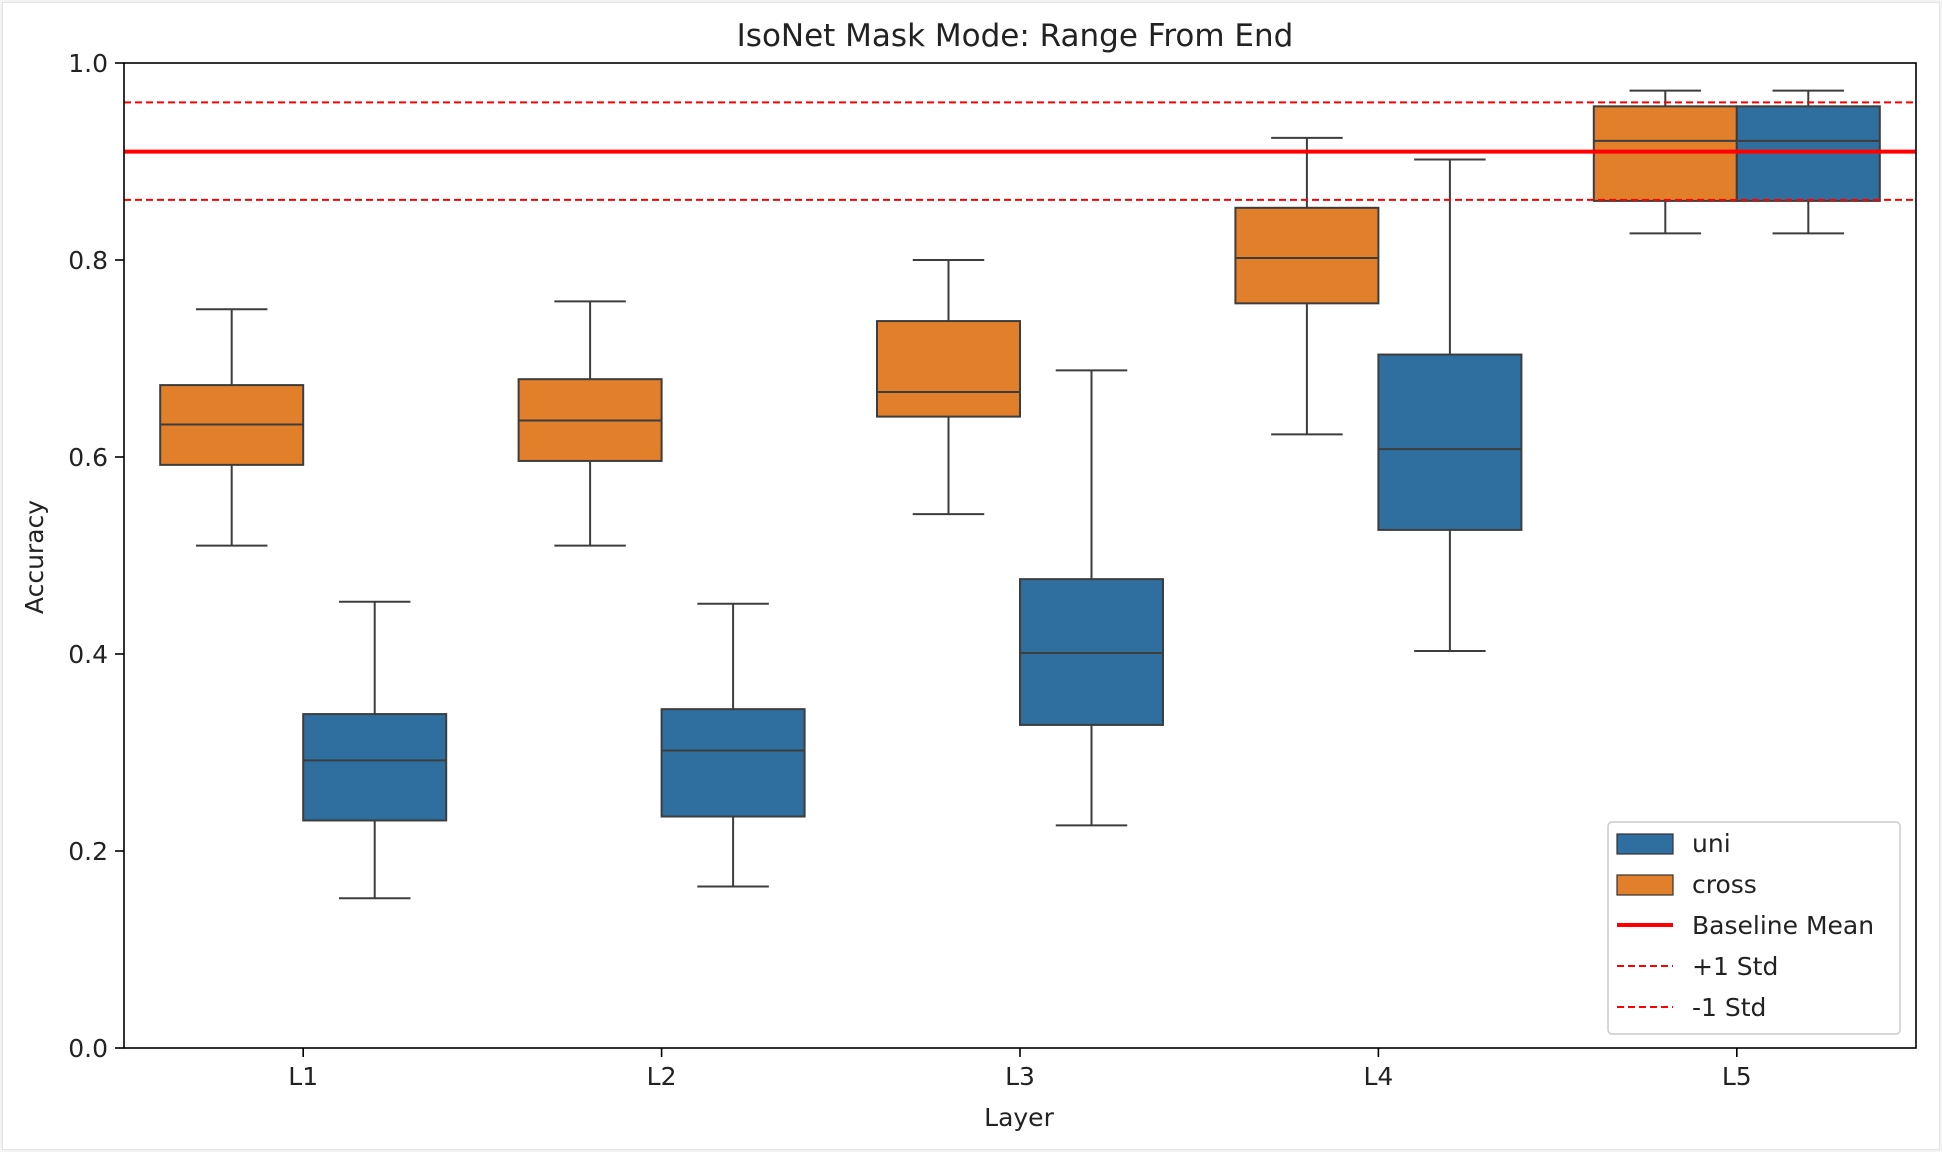 The image size is (1942, 1152). Describe the element at coordinates (1378, 1076) in the screenshot. I see `x-tick-label: L4` at that location.